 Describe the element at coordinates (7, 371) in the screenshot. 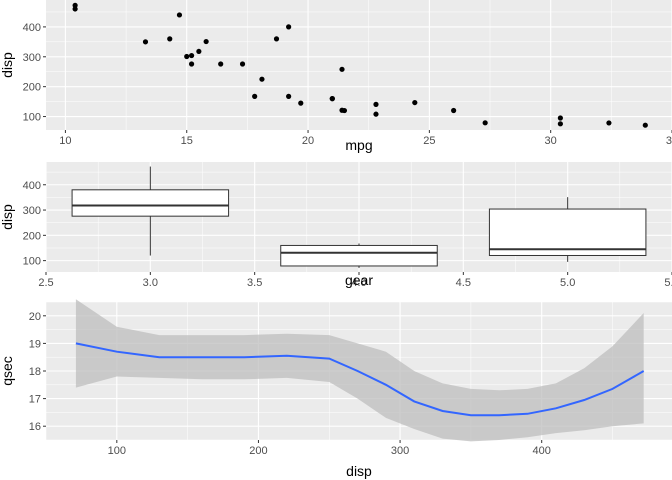

I see `y-axis-title: qsec` at that location.